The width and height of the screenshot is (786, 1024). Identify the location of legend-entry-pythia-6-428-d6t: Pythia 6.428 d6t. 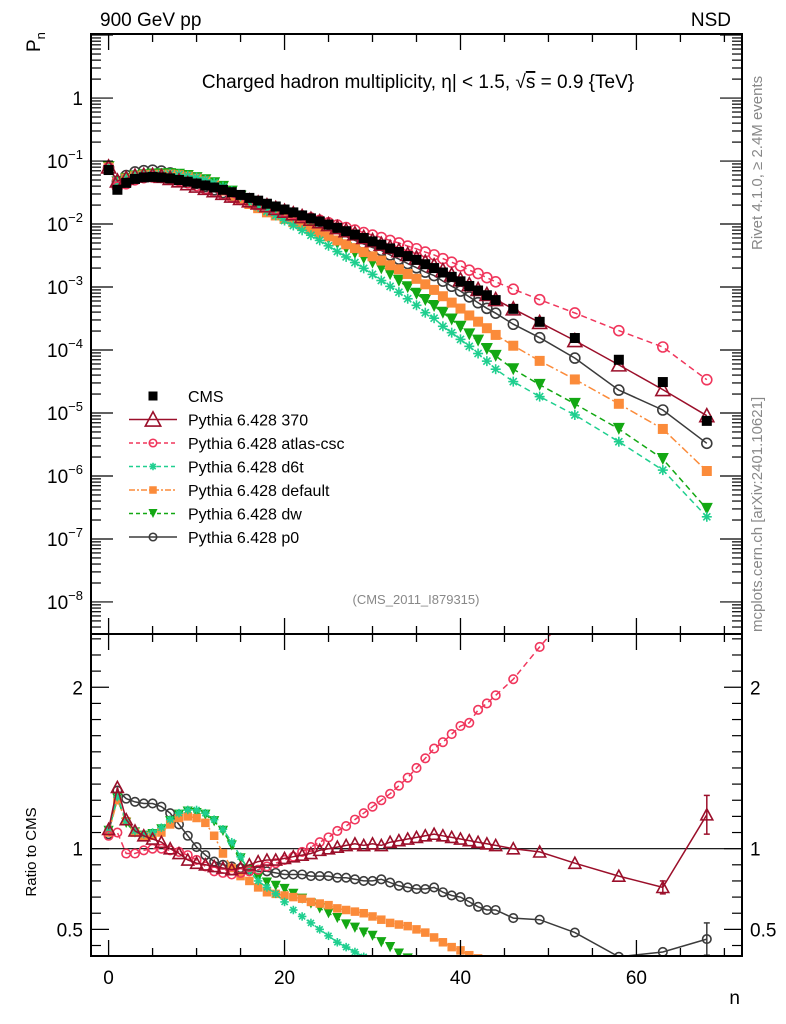
(216, 468).